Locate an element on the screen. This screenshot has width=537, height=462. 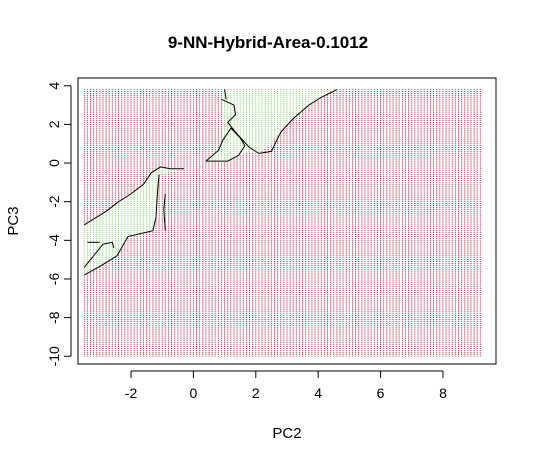
x-axis: -2 0 2 4 6 8 is located at coordinates (286, 385).